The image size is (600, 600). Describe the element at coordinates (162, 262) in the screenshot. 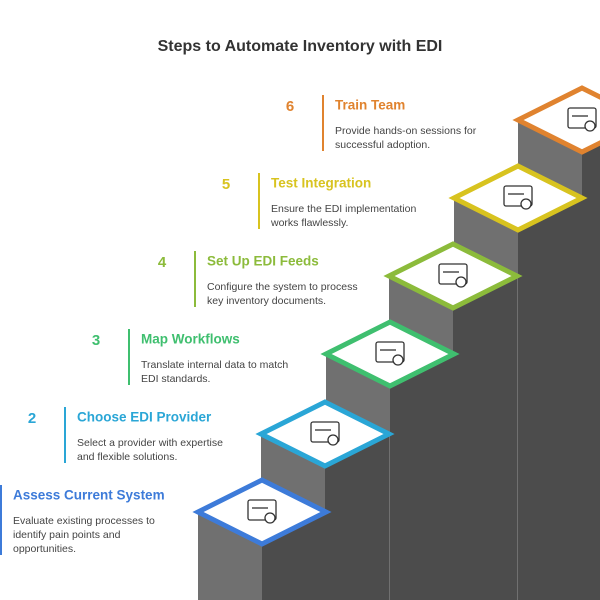

I see `step-number: 4` at that location.